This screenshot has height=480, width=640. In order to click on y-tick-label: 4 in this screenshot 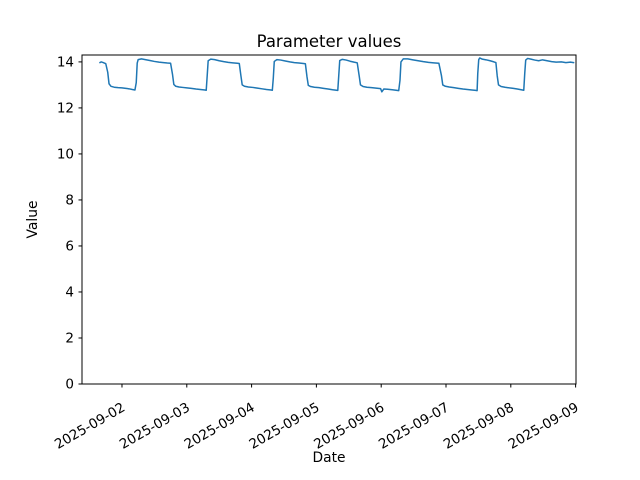, I will do `click(69, 292)`.